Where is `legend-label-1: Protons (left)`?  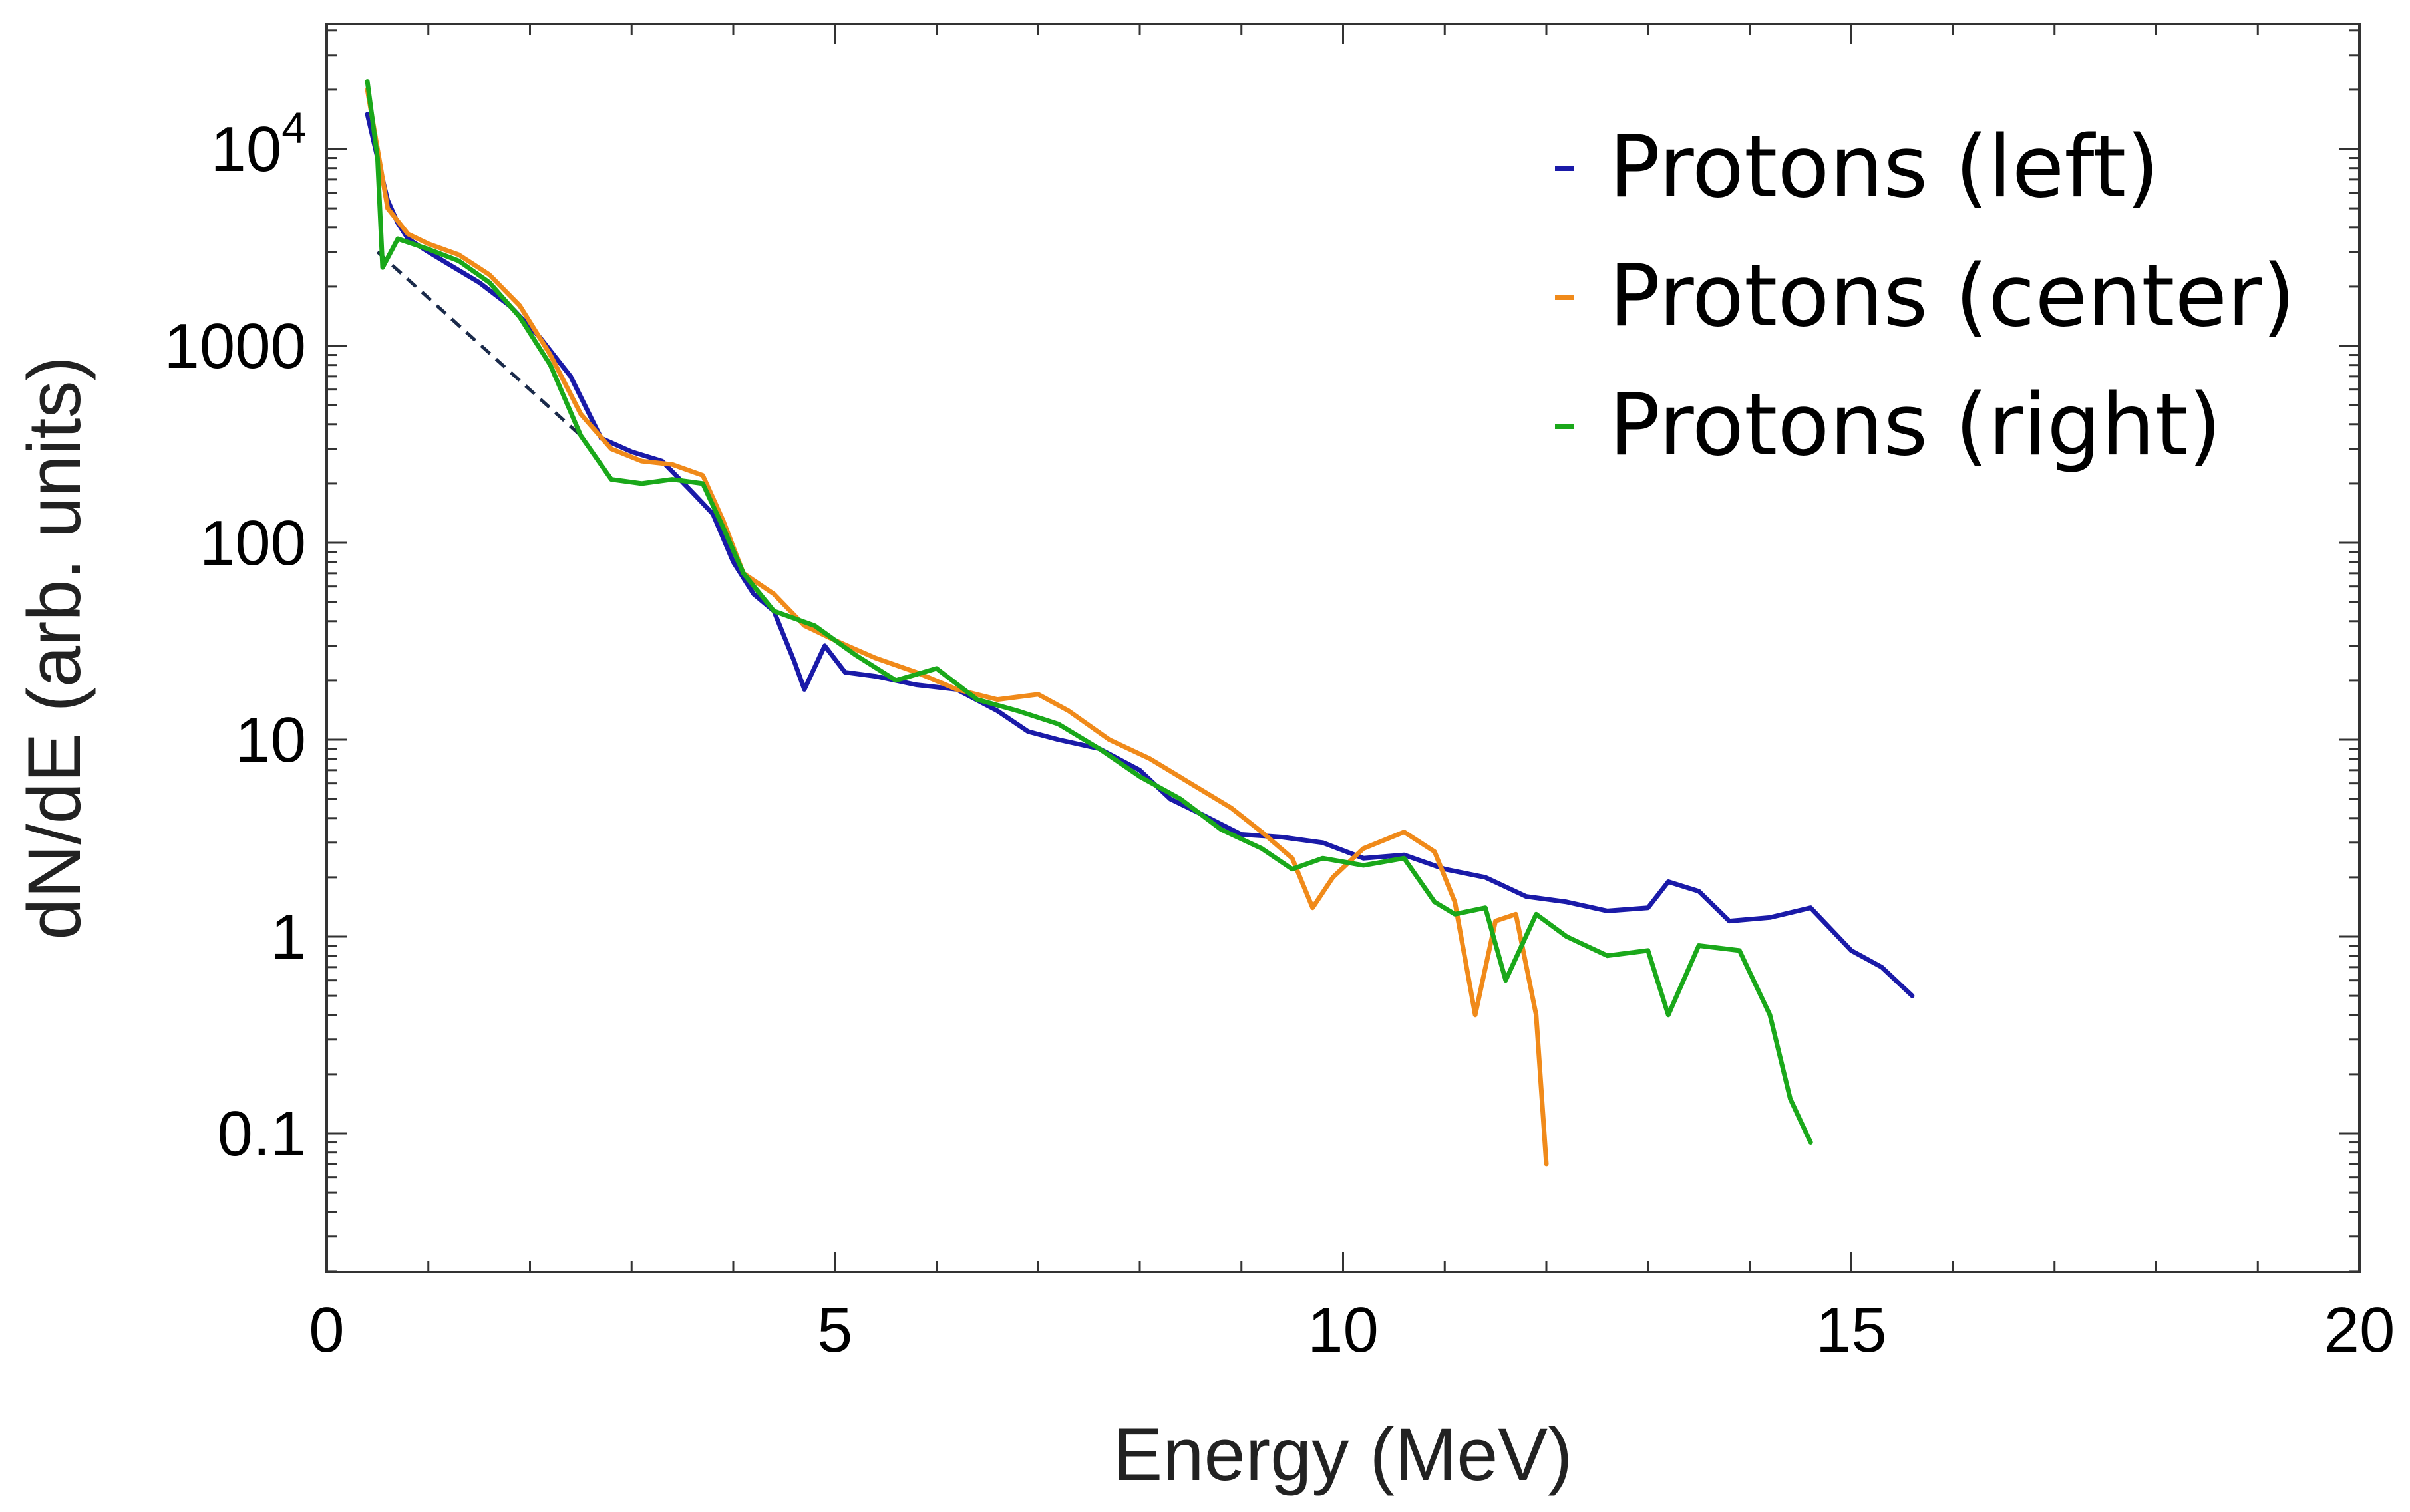
legend-label-1: Protons (left) is located at coordinates (1884, 167).